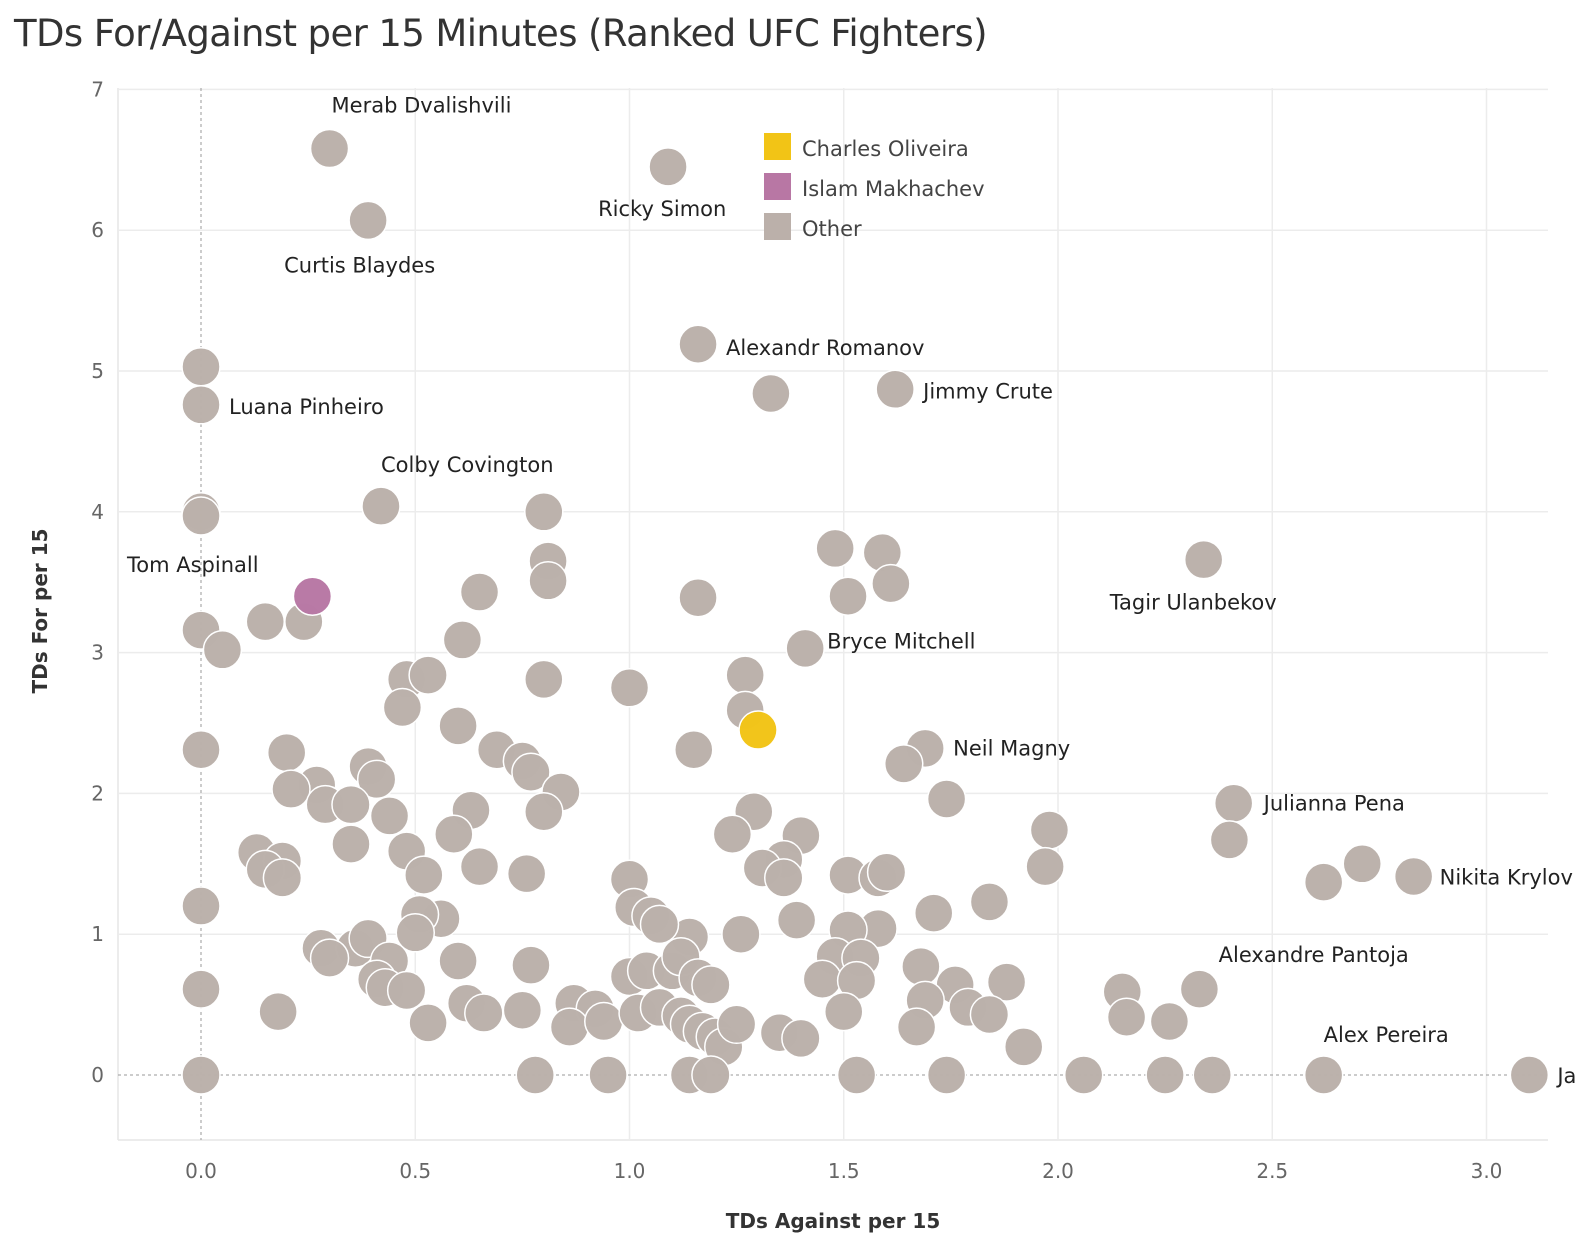 The width and height of the screenshot is (1576, 1248). What do you see at coordinates (312, 596) in the screenshot?
I see `point-islam-makhachev` at bounding box center [312, 596].